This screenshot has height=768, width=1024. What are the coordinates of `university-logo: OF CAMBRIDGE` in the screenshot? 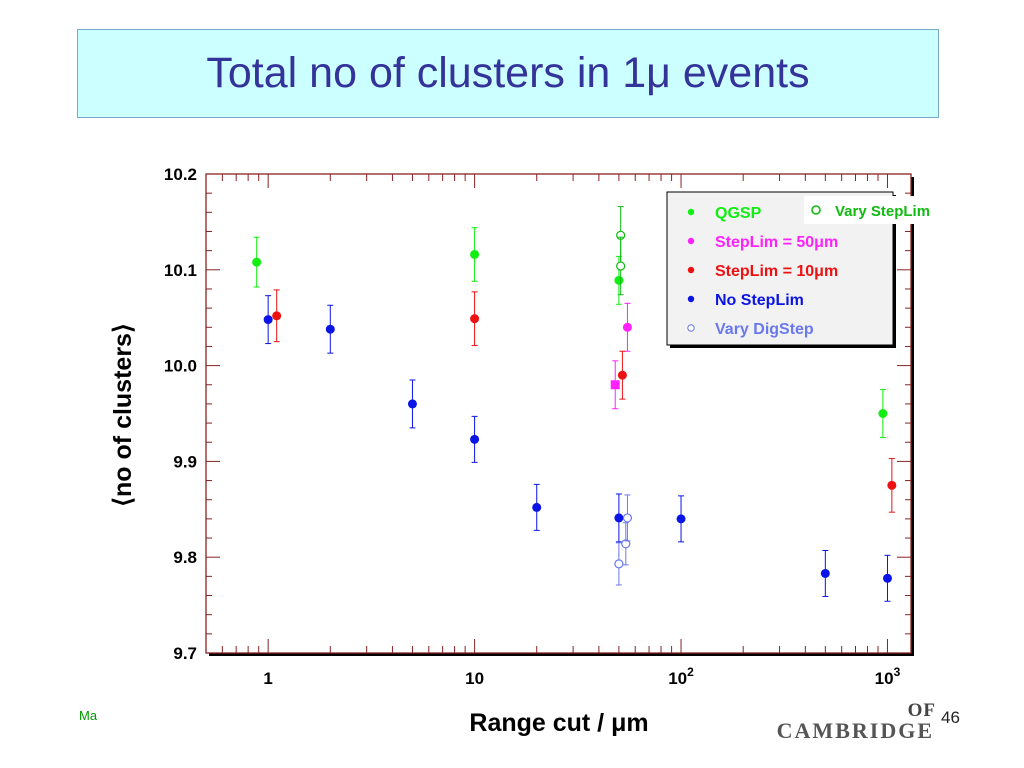 It's located at (836, 722).